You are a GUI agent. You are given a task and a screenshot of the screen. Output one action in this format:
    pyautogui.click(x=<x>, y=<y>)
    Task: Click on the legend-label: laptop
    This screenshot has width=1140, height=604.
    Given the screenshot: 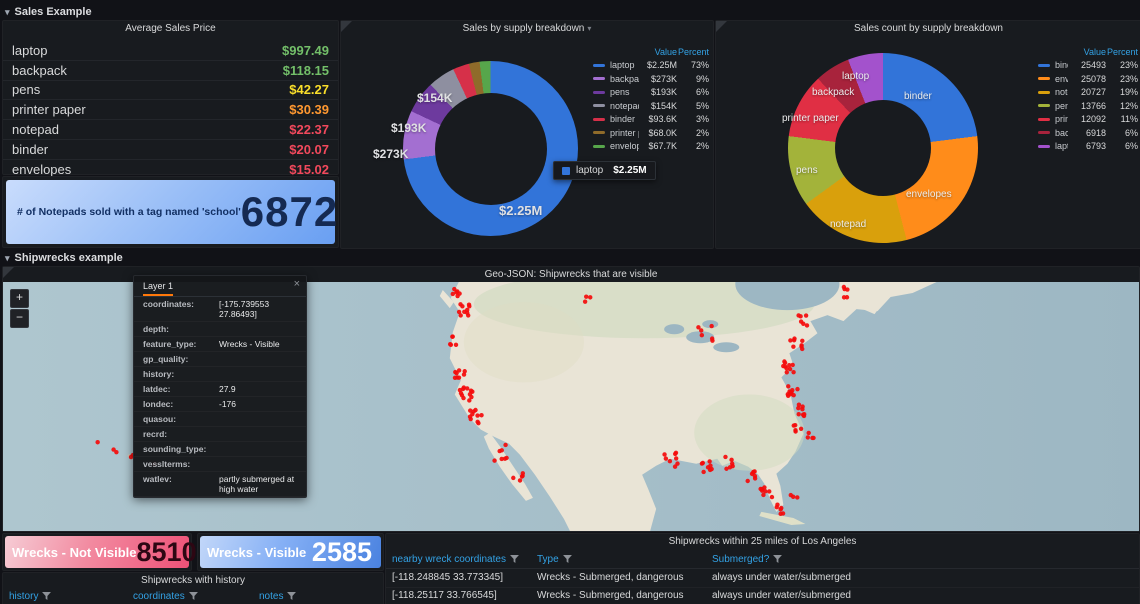 What is the action you would take?
    pyautogui.click(x=1061, y=146)
    